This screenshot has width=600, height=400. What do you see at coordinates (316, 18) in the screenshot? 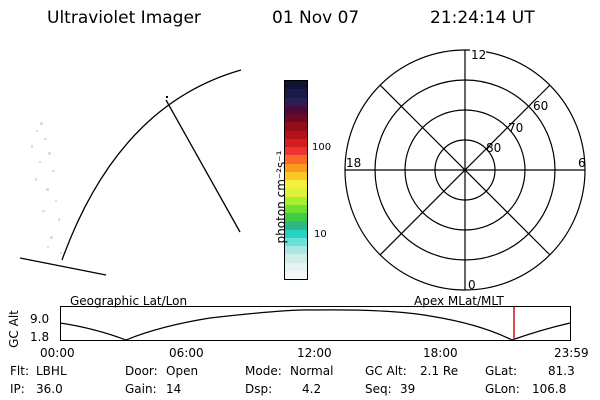
I see `date-label: 01 Nov 07` at bounding box center [316, 18].